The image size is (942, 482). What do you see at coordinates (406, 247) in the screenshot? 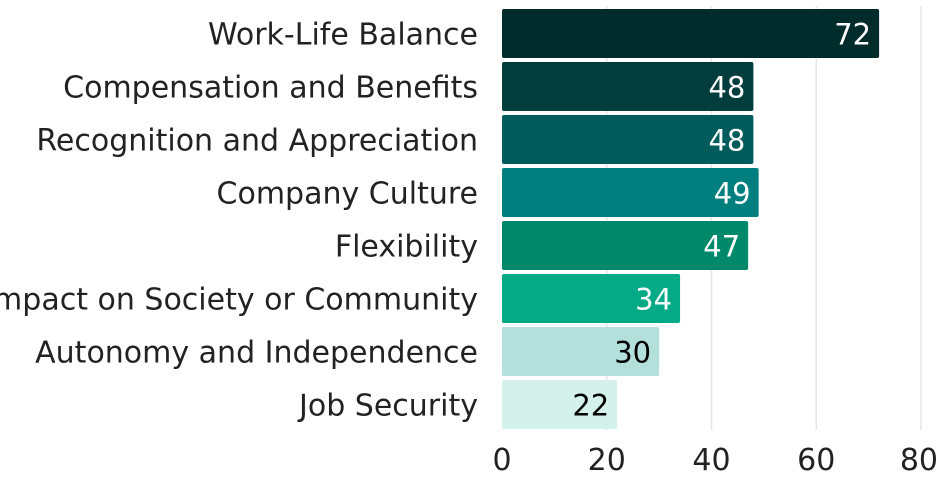
I see `category-label-4: Flexibility` at bounding box center [406, 247].